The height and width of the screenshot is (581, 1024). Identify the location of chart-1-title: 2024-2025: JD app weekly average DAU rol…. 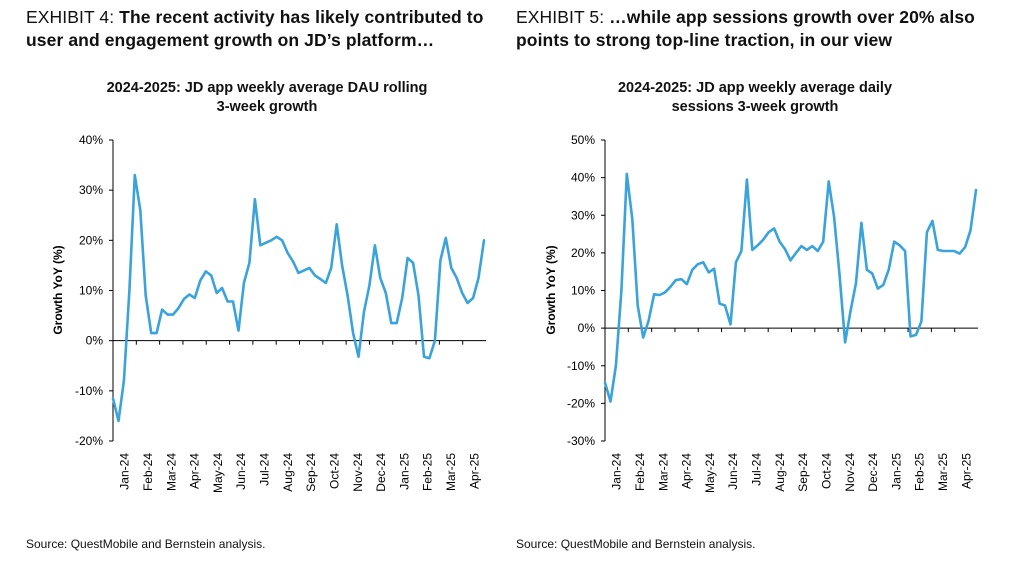
(267, 98).